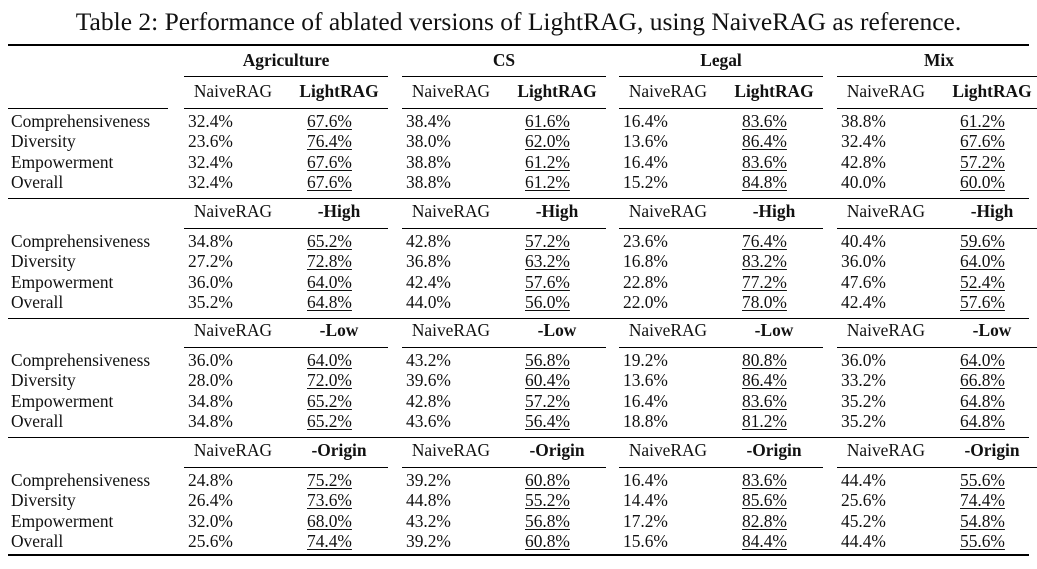  What do you see at coordinates (982, 480) in the screenshot?
I see `score-variant: 55.6%` at bounding box center [982, 480].